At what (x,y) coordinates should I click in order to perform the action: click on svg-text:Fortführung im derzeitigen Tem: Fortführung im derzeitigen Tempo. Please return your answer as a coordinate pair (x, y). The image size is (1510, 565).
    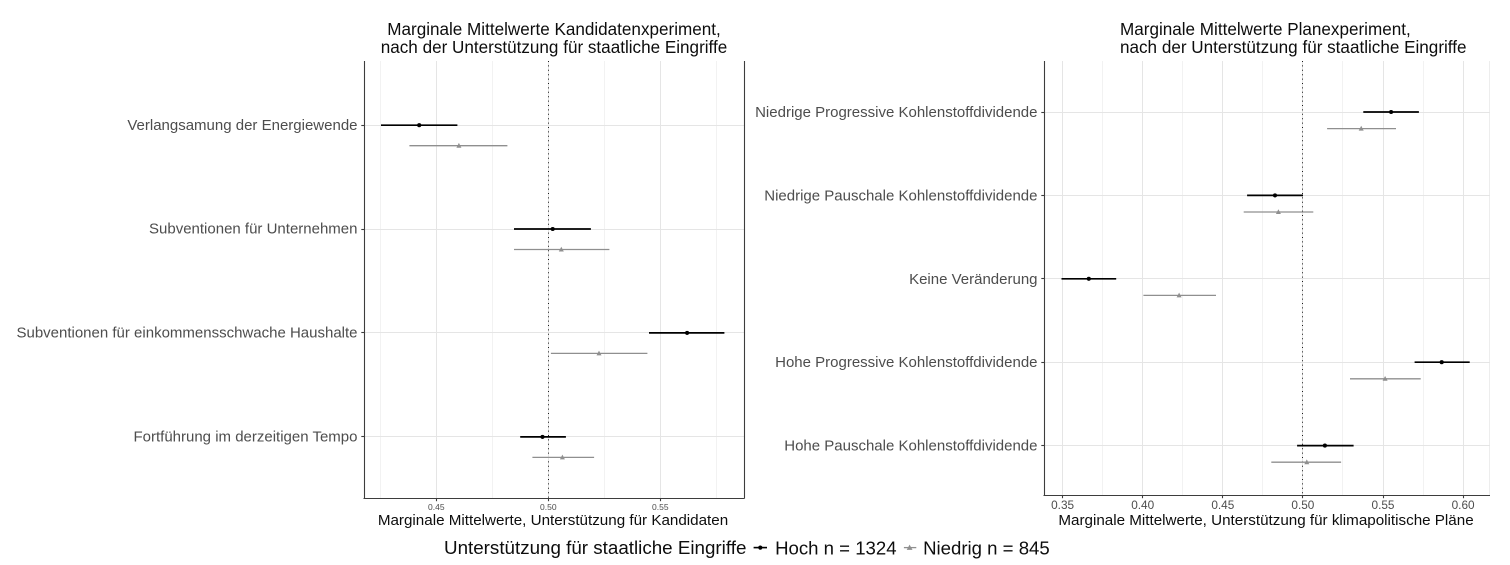
    Looking at the image, I should click on (245, 437).